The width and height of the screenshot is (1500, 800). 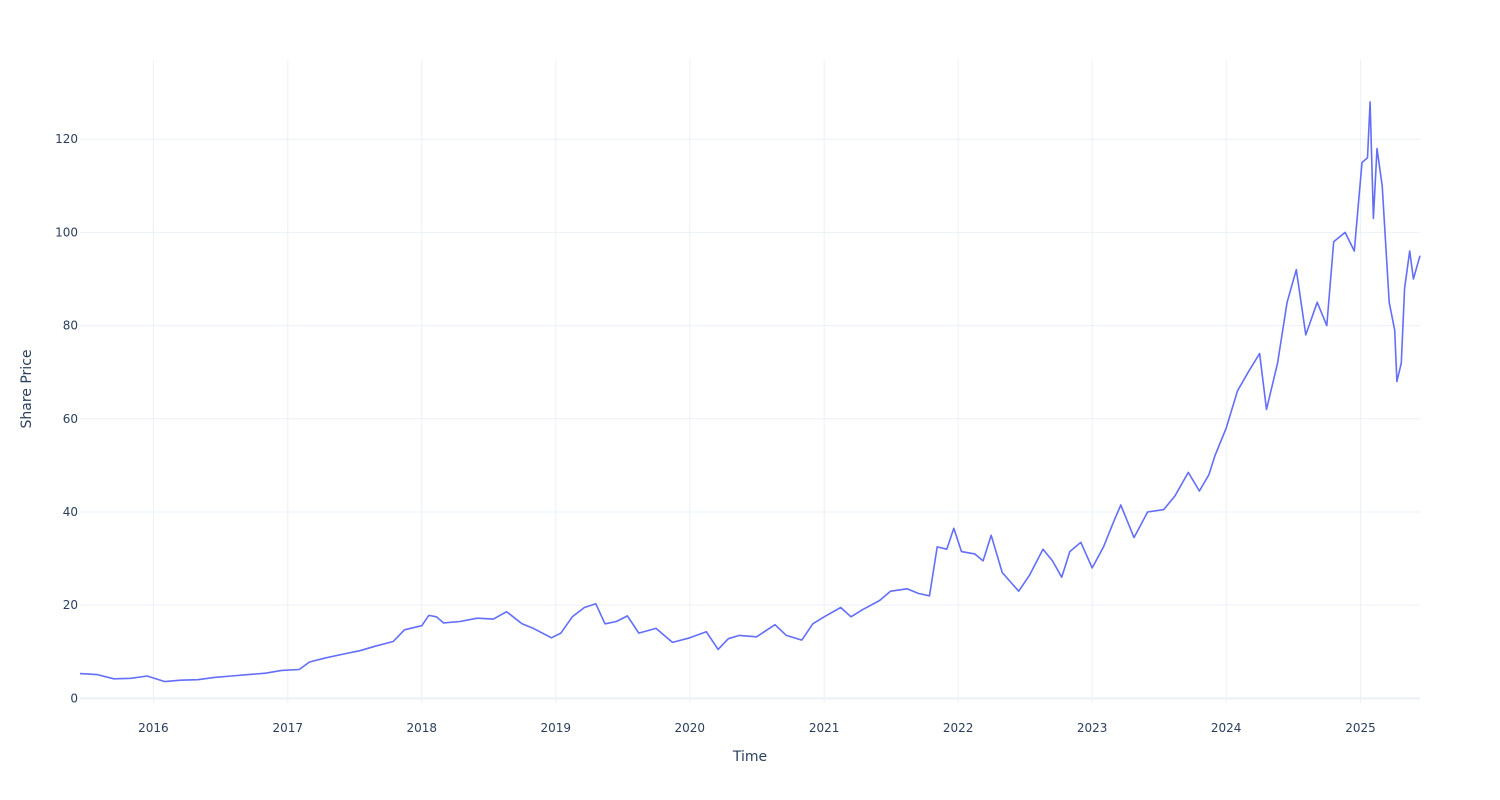 What do you see at coordinates (70, 605) in the screenshot?
I see `y-tick-label: 20` at bounding box center [70, 605].